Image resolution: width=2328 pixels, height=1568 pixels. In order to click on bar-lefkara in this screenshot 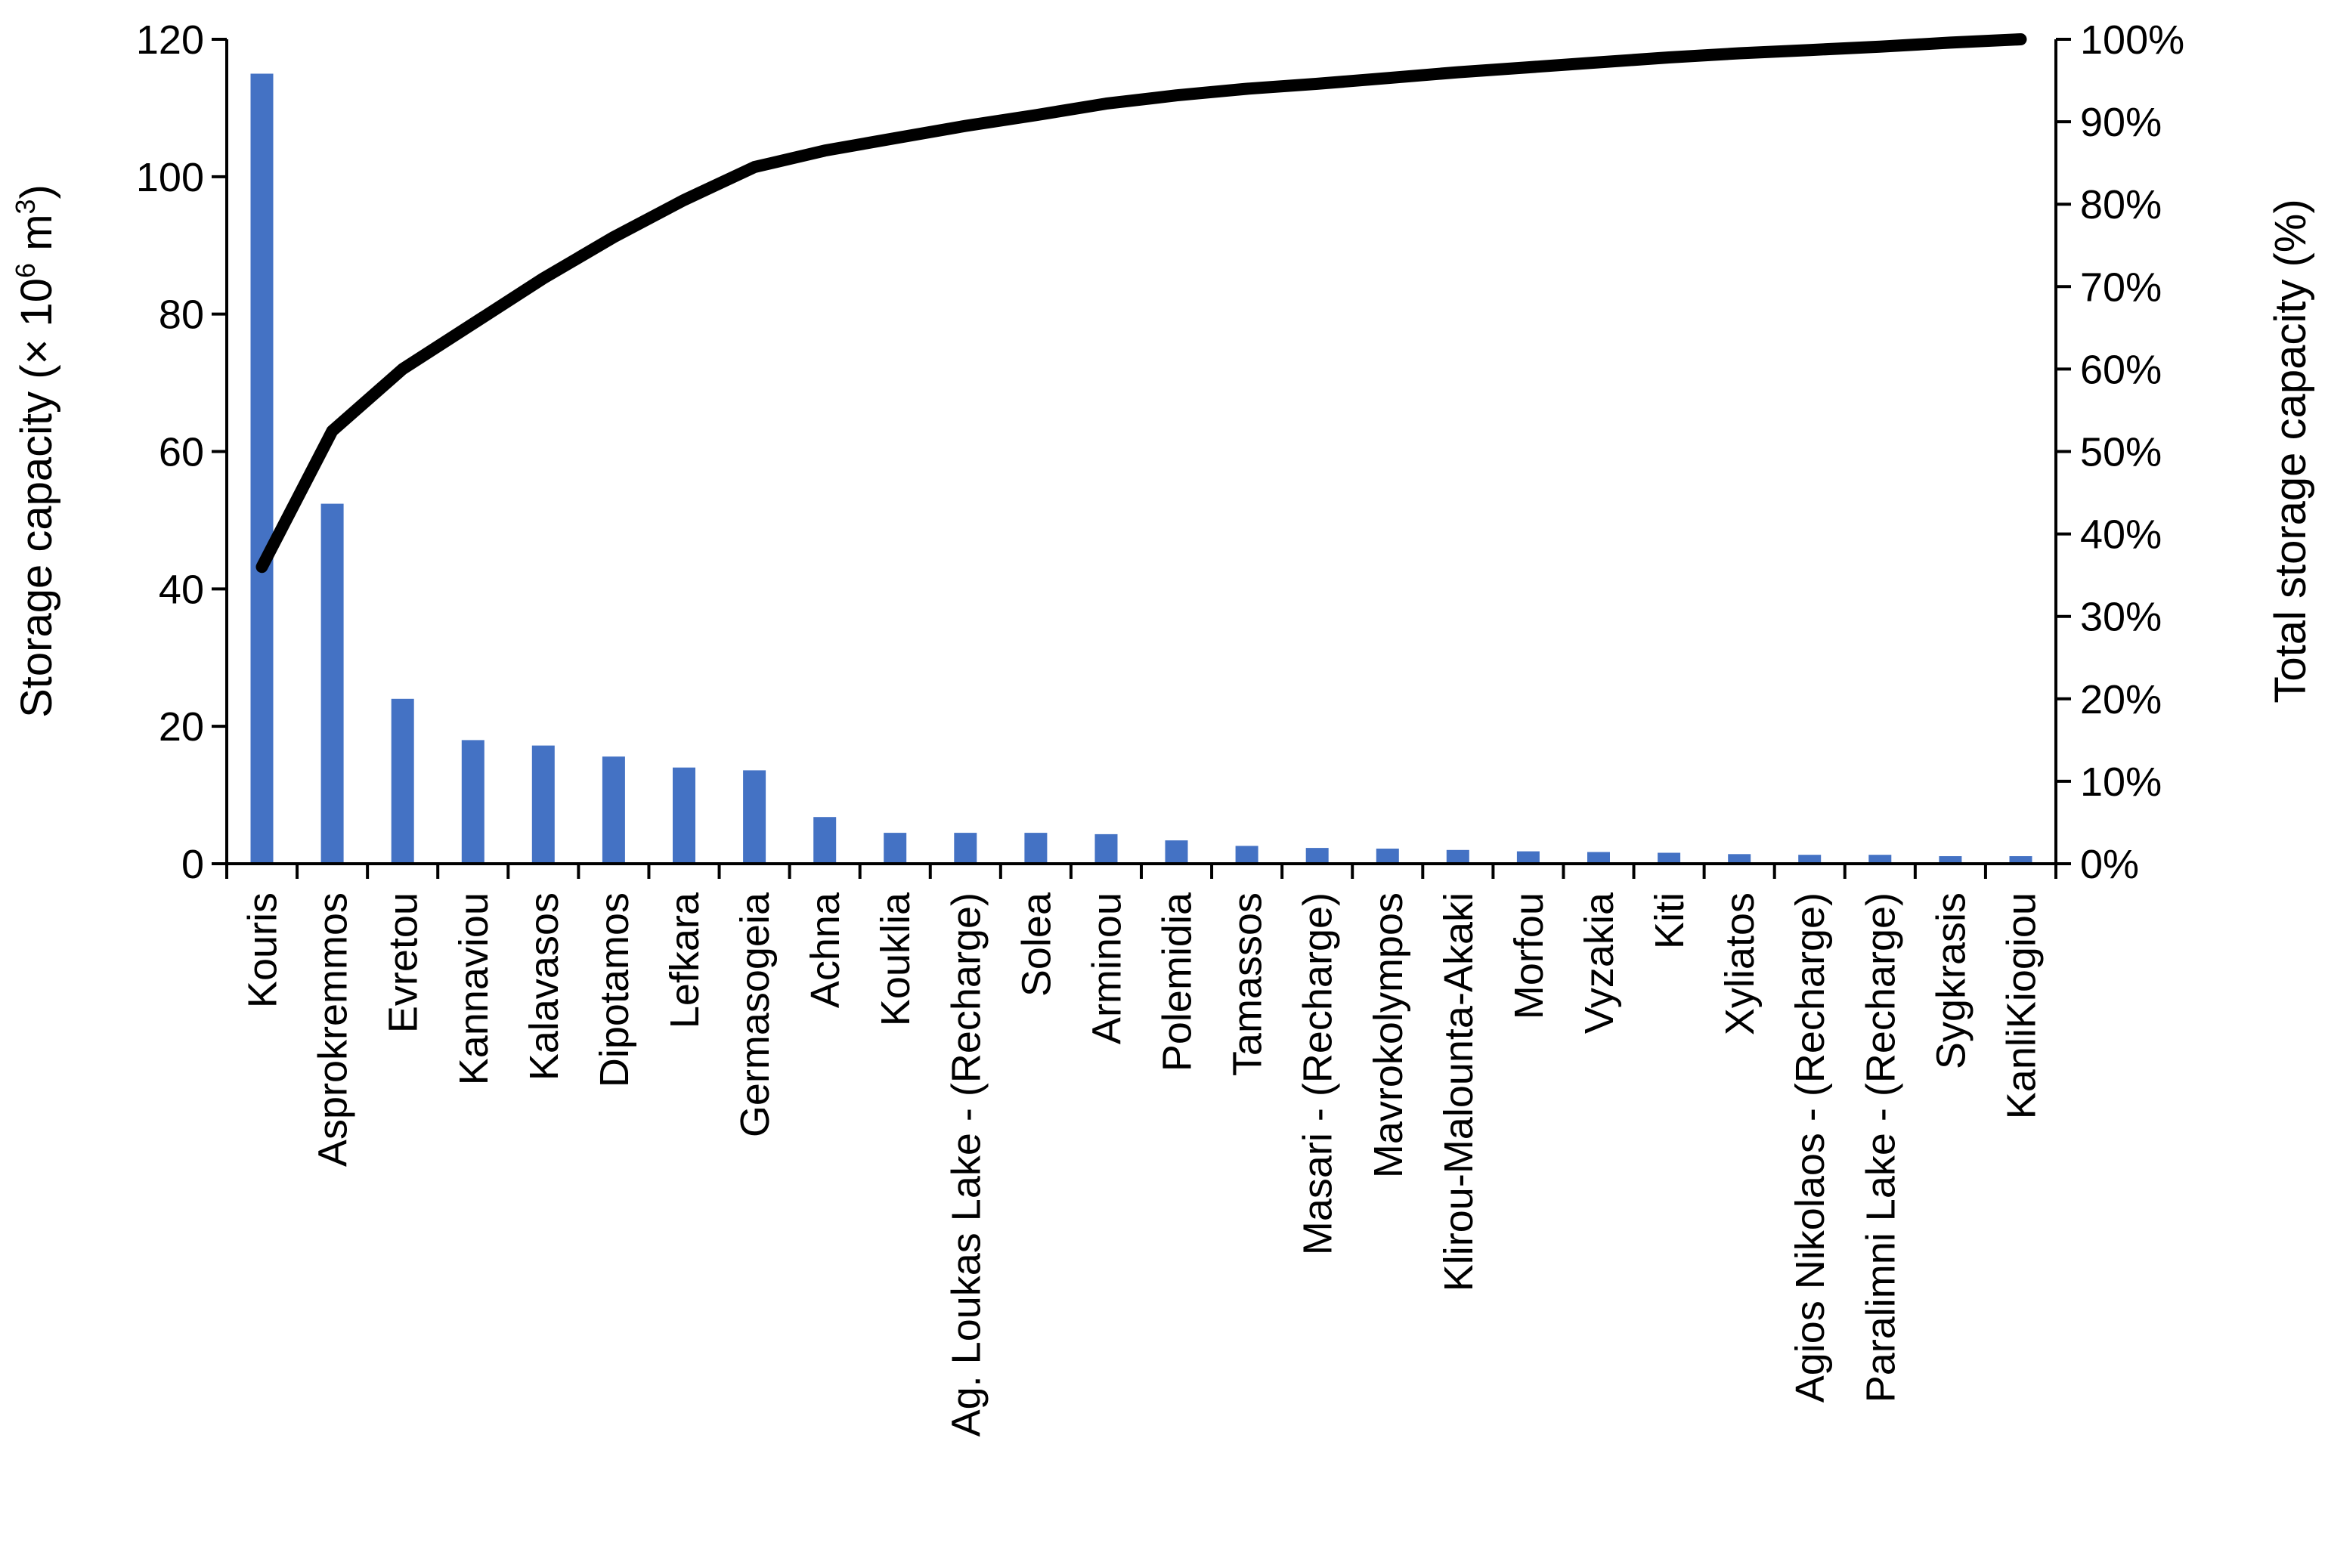, I will do `click(684, 816)`.